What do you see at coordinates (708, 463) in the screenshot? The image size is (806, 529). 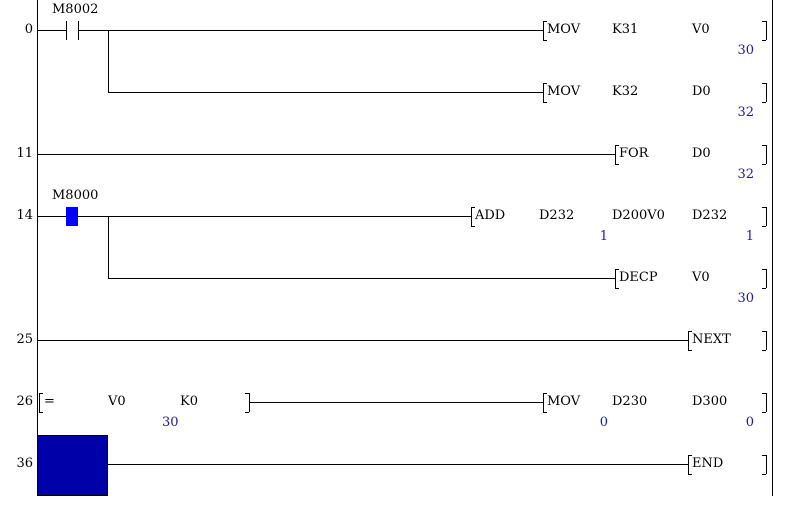 I see `instruction-op: END` at bounding box center [708, 463].